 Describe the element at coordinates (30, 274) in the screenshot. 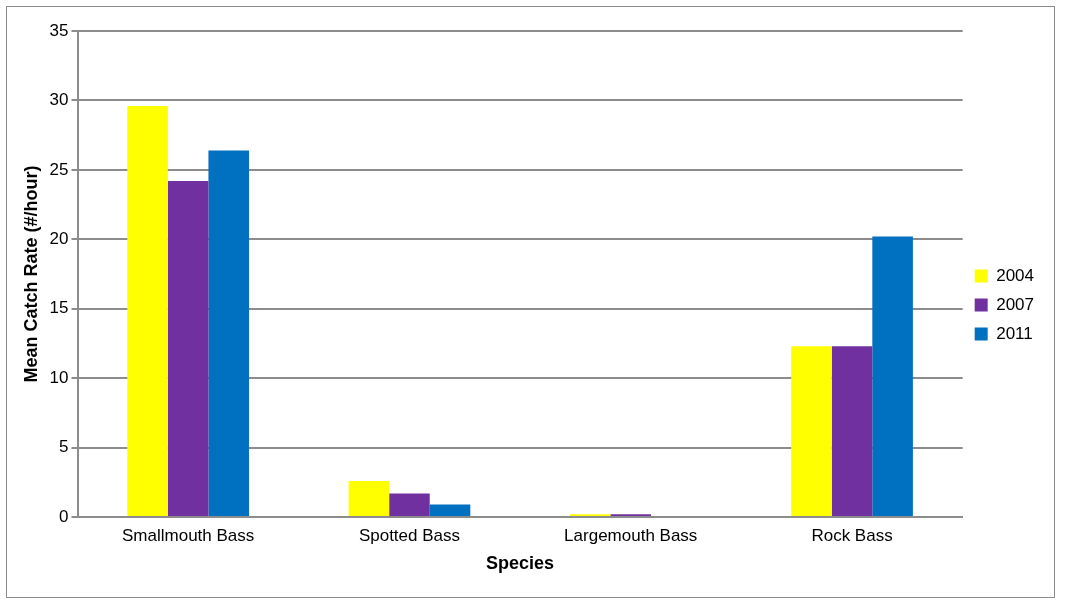

I see `y-axis-title: Mean Catch Rate (#/hour)` at that location.